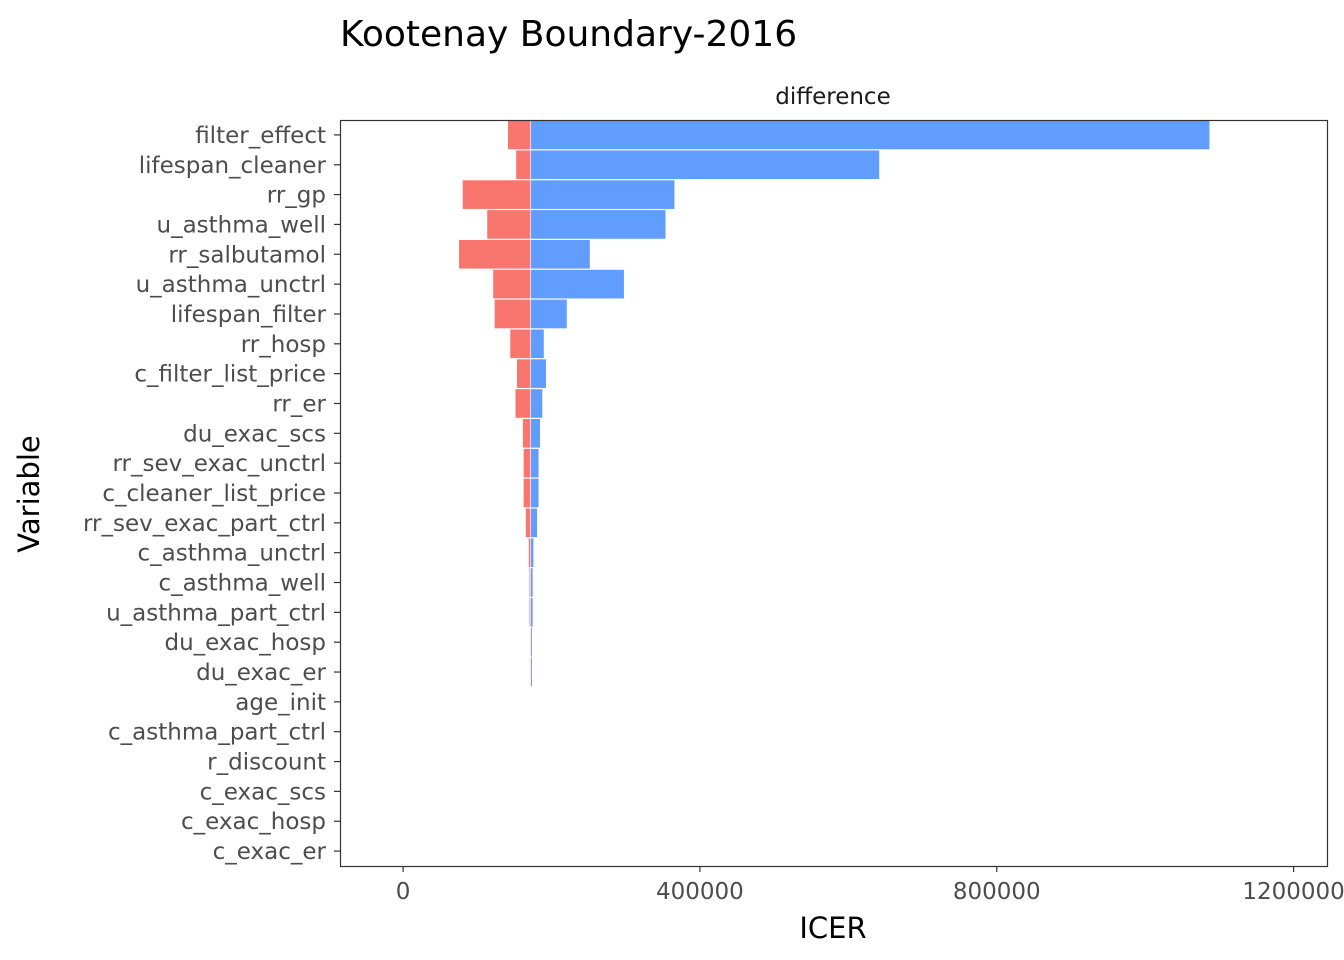  Describe the element at coordinates (532, 582) in the screenshot. I see `bar-high-c-asthma-well` at that location.